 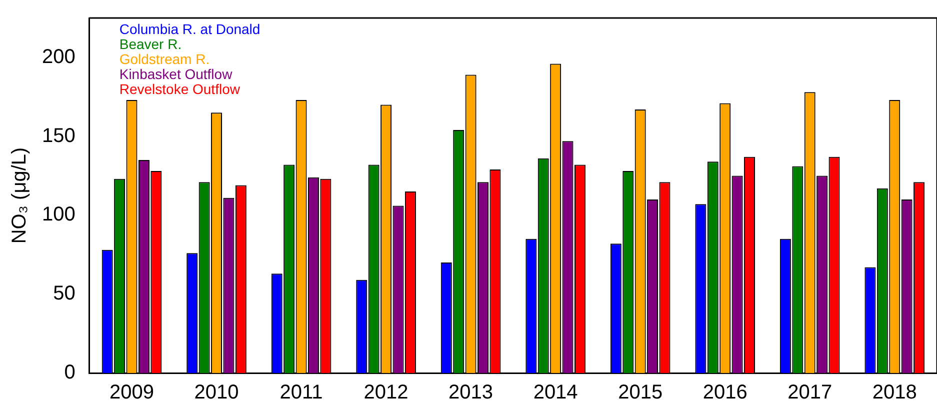 What do you see at coordinates (386, 393) in the screenshot?
I see `x-tick-label: 2012` at bounding box center [386, 393].